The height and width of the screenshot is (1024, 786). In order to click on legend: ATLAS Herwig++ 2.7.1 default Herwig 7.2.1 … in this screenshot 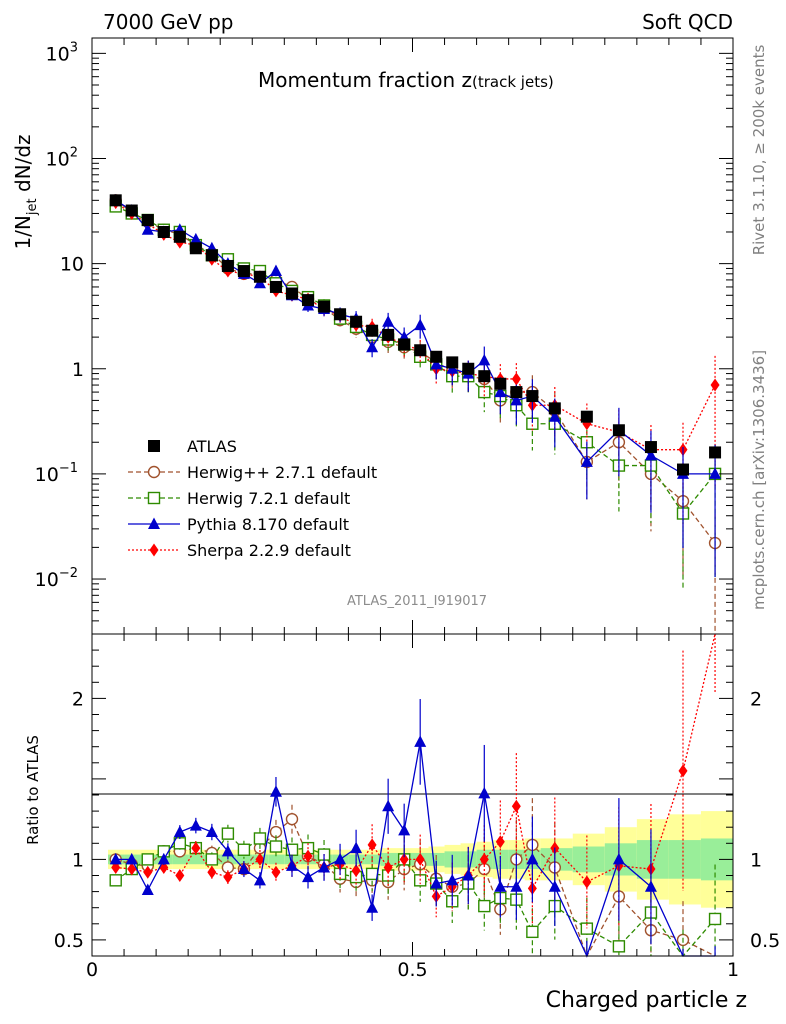, I will do `click(252, 498)`.